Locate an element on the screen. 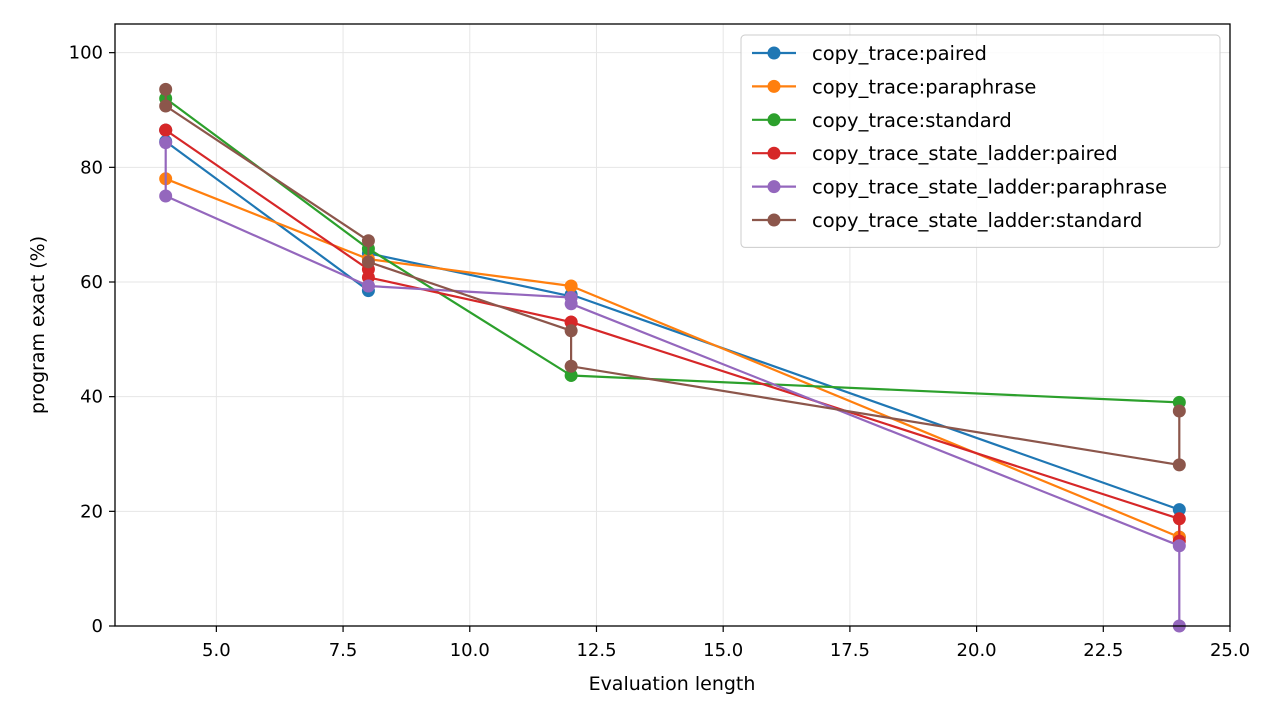 This screenshot has height=720, width=1280. x-tick-label: 10.0 is located at coordinates (470, 650).